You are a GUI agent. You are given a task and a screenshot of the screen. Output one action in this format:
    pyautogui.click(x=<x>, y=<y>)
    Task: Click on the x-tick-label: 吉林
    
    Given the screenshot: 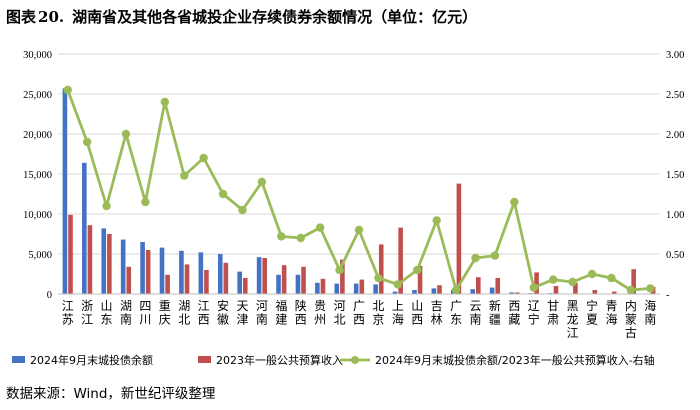 What is the action you would take?
    pyautogui.click(x=437, y=313)
    